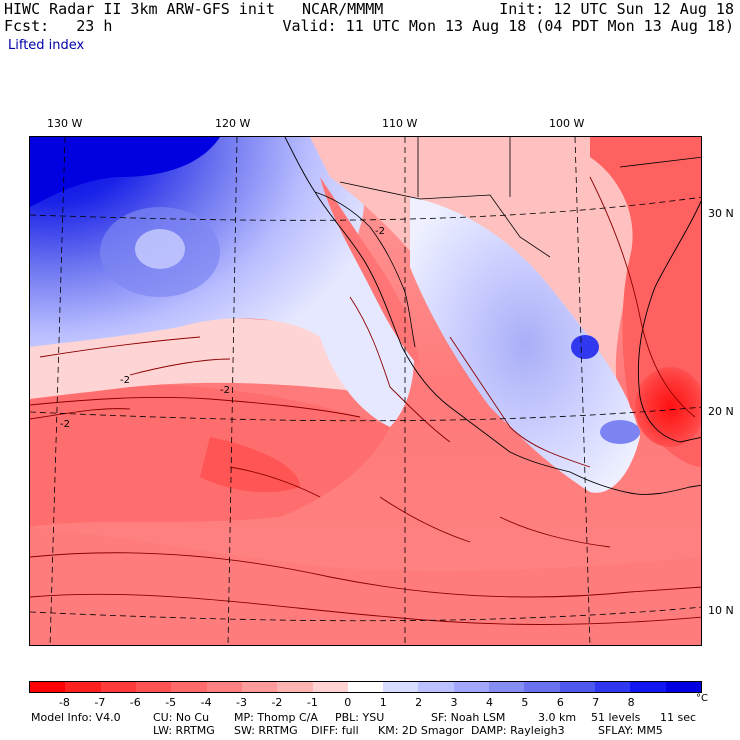 Image resolution: width=740 pixels, height=740 pixels. I want to click on deep-blue-corner, so click(125, 172).